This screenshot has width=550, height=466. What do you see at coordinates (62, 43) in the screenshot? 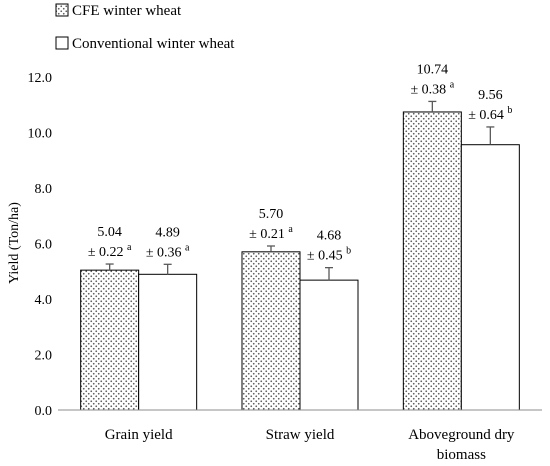
I see `legend-swatch-conventional` at bounding box center [62, 43].